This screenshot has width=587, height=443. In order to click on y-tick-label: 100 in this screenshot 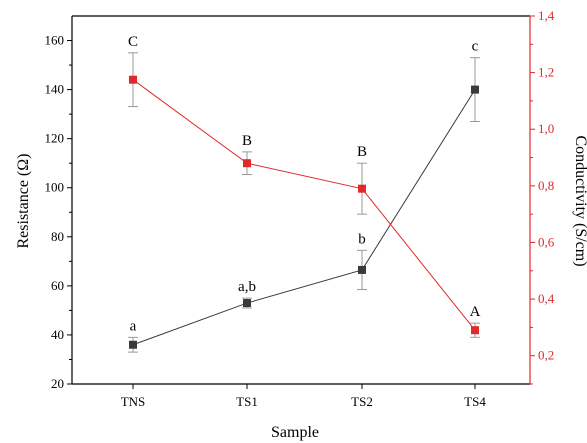, I will do `click(55, 187)`.